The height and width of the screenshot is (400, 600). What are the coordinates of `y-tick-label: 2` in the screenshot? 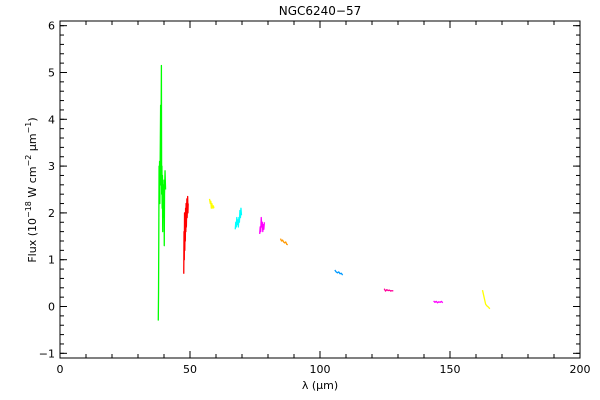 It's located at (51, 213).